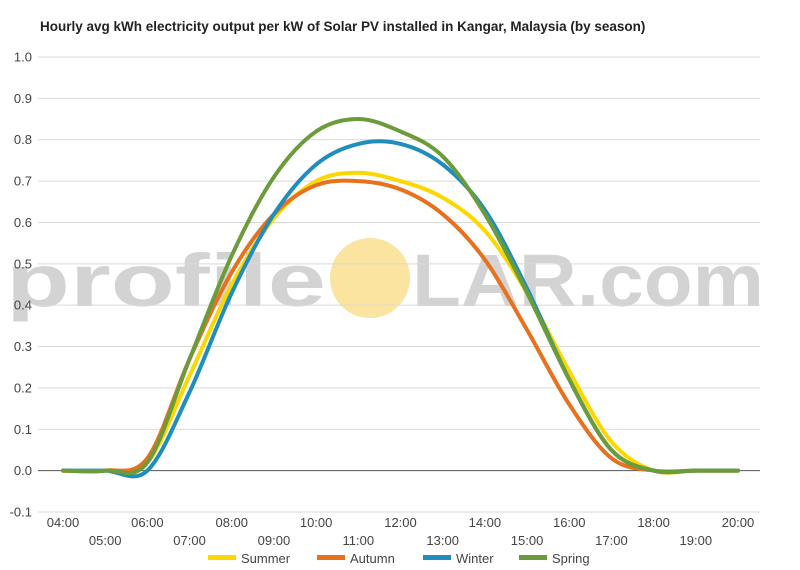 This screenshot has width=800, height=570. What do you see at coordinates (696, 540) in the screenshot?
I see `x-tick-label: 19:00` at bounding box center [696, 540].